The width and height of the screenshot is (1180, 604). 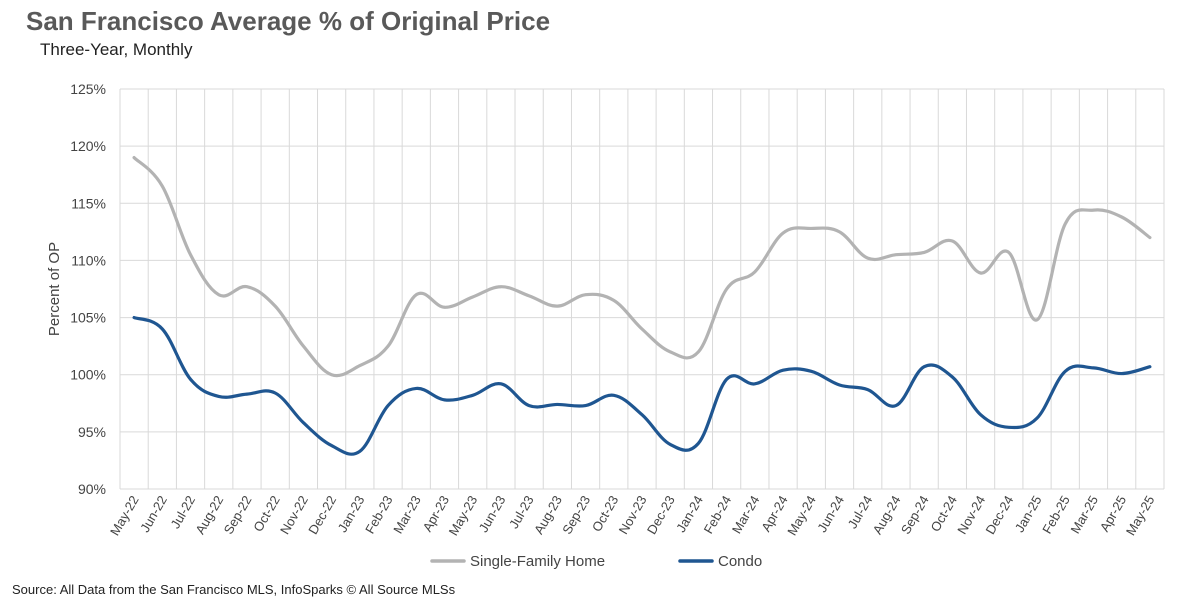 I want to click on y-axis-ticks: 90% 95% 100% 105% 110% 115% 120% 125%, so click(x=88, y=289).